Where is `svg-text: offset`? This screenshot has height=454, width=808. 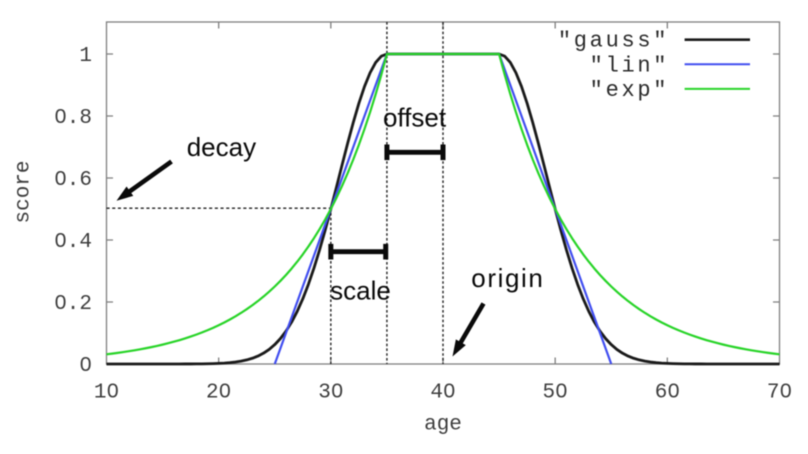 svg-text: offset is located at coordinates (415, 118).